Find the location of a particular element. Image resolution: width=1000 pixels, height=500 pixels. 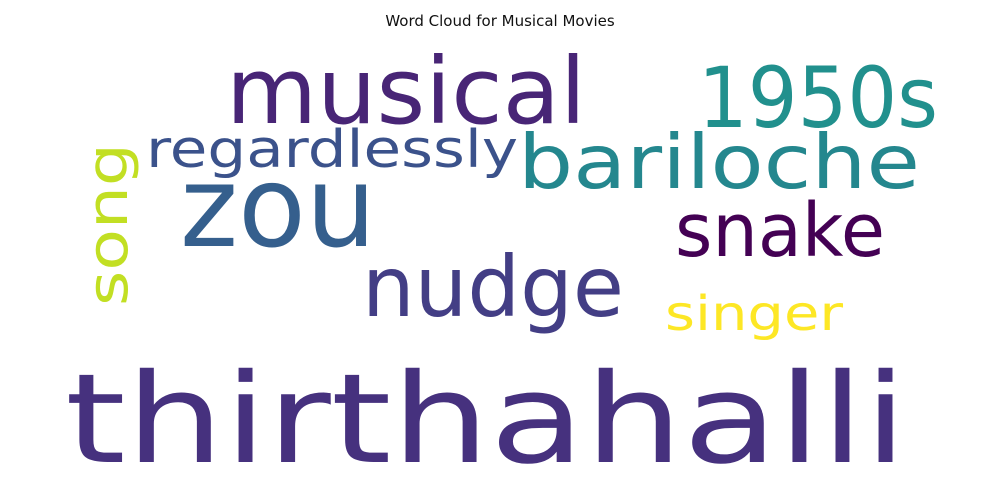

word-1950s: 1950s is located at coordinates (818, 98).